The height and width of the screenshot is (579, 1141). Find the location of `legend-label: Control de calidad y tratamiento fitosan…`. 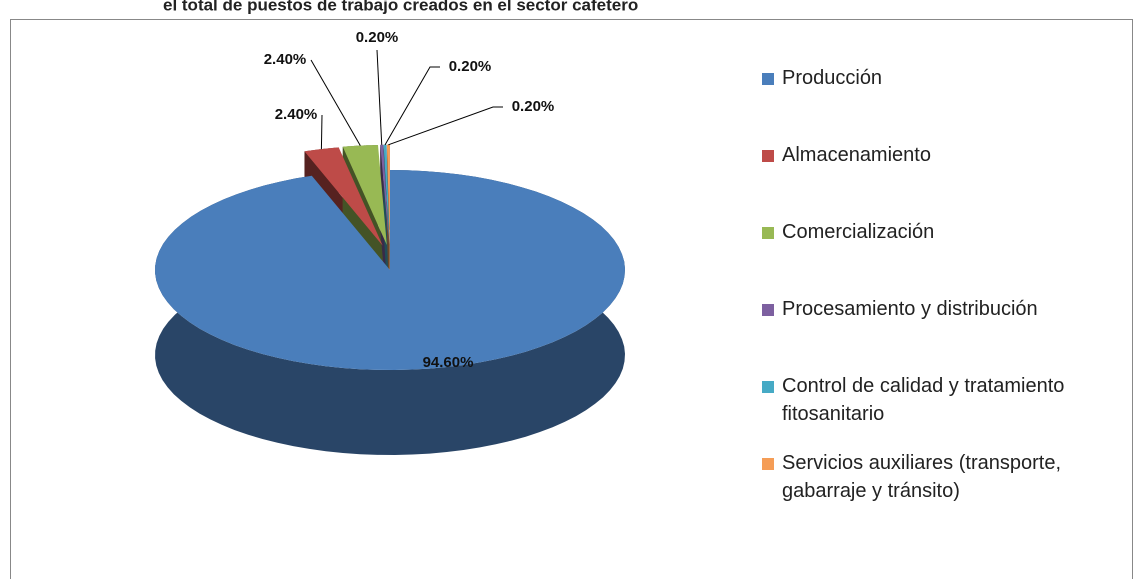

legend-label: Control de calidad y tratamiento fitosan… is located at coordinates (923, 400).